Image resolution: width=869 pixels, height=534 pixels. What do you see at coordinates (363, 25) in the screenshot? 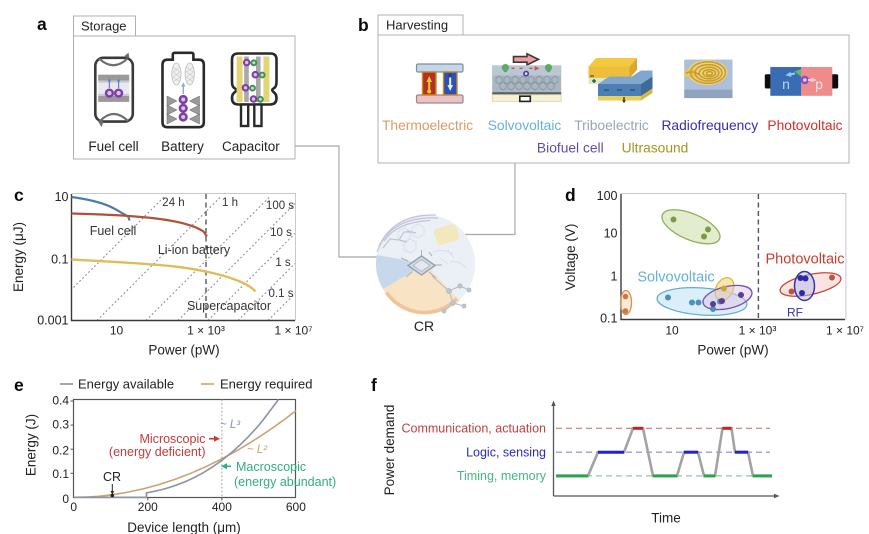
I see `svg-text: b` at bounding box center [363, 25].